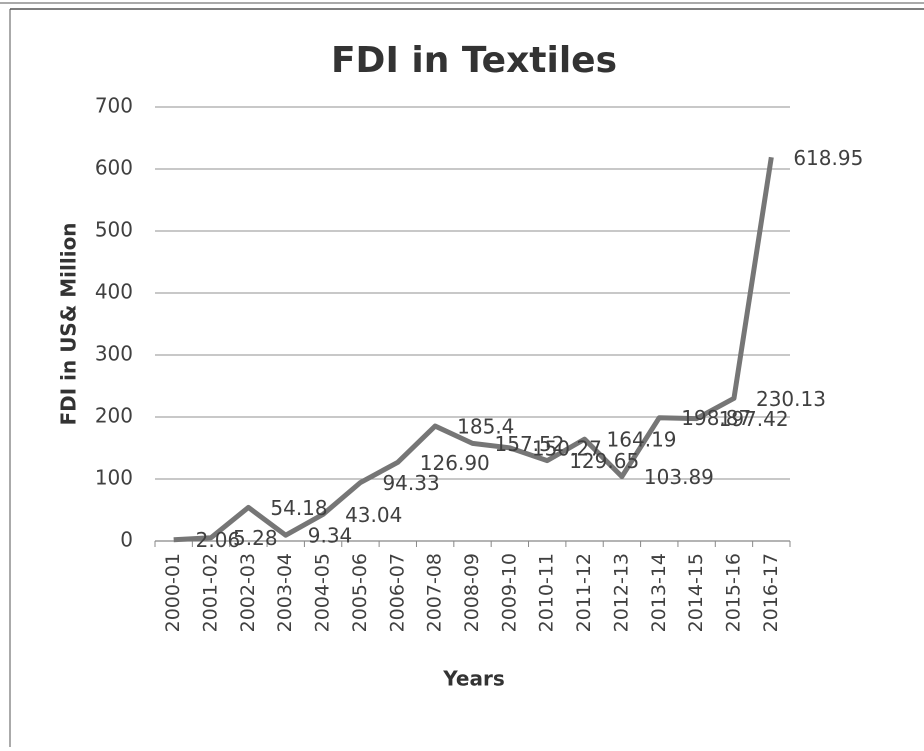 The height and width of the screenshot is (751, 924). Describe the element at coordinates (473, 679) in the screenshot. I see `x-axis-label: Years` at that location.